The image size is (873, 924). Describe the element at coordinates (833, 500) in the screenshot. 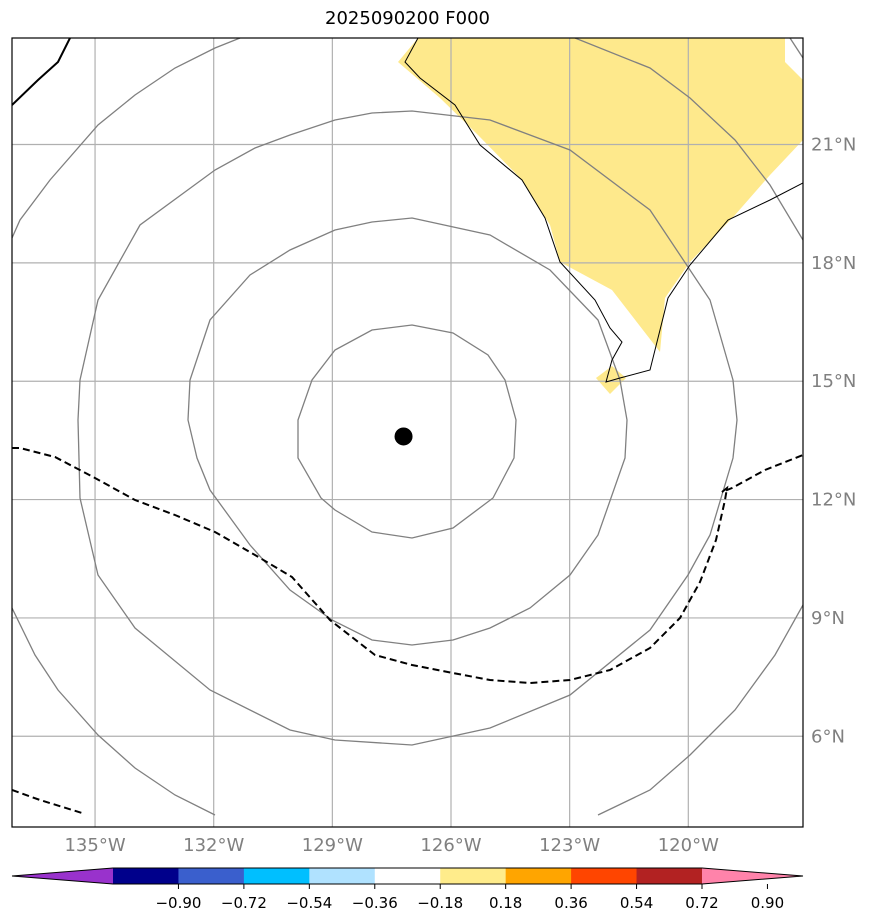

I see `lat-label: 12°N` at that location.